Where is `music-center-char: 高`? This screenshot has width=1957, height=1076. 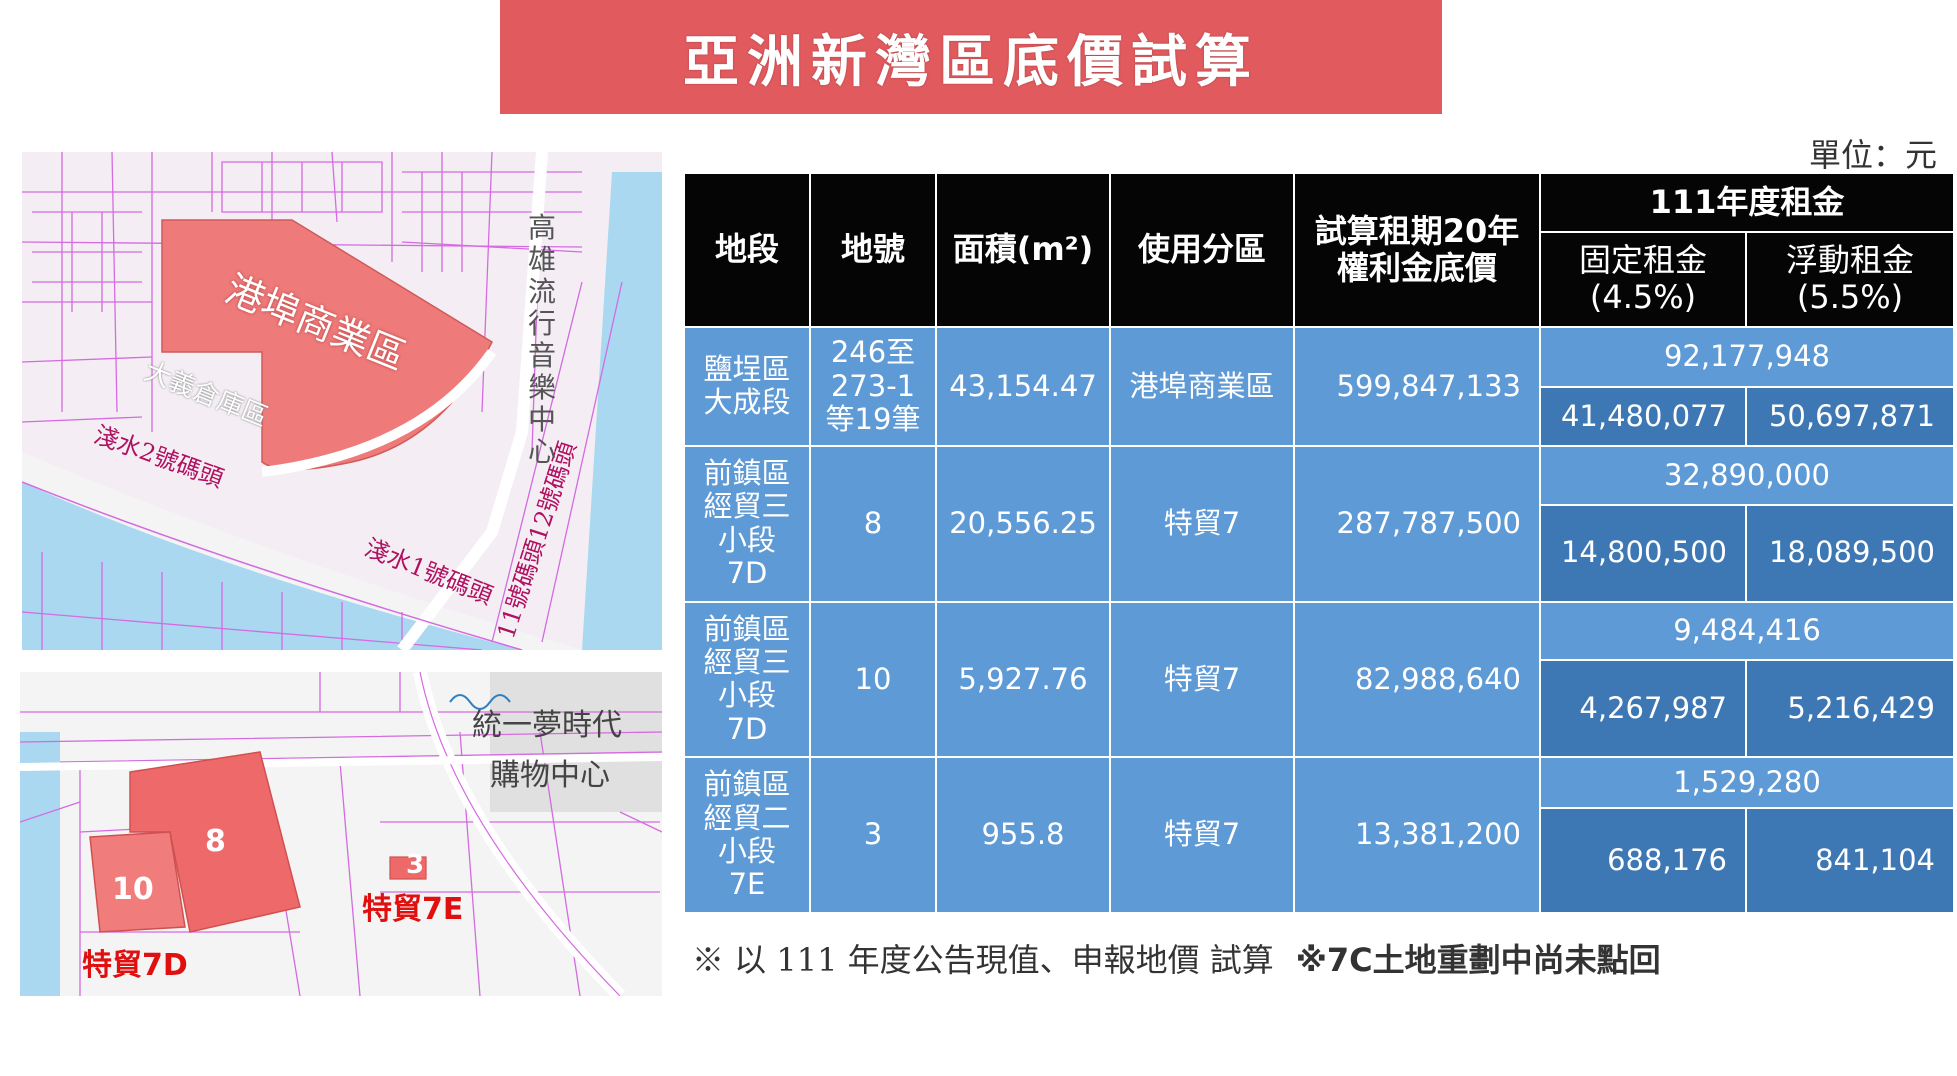
music-center-char: 高 is located at coordinates (542, 227).